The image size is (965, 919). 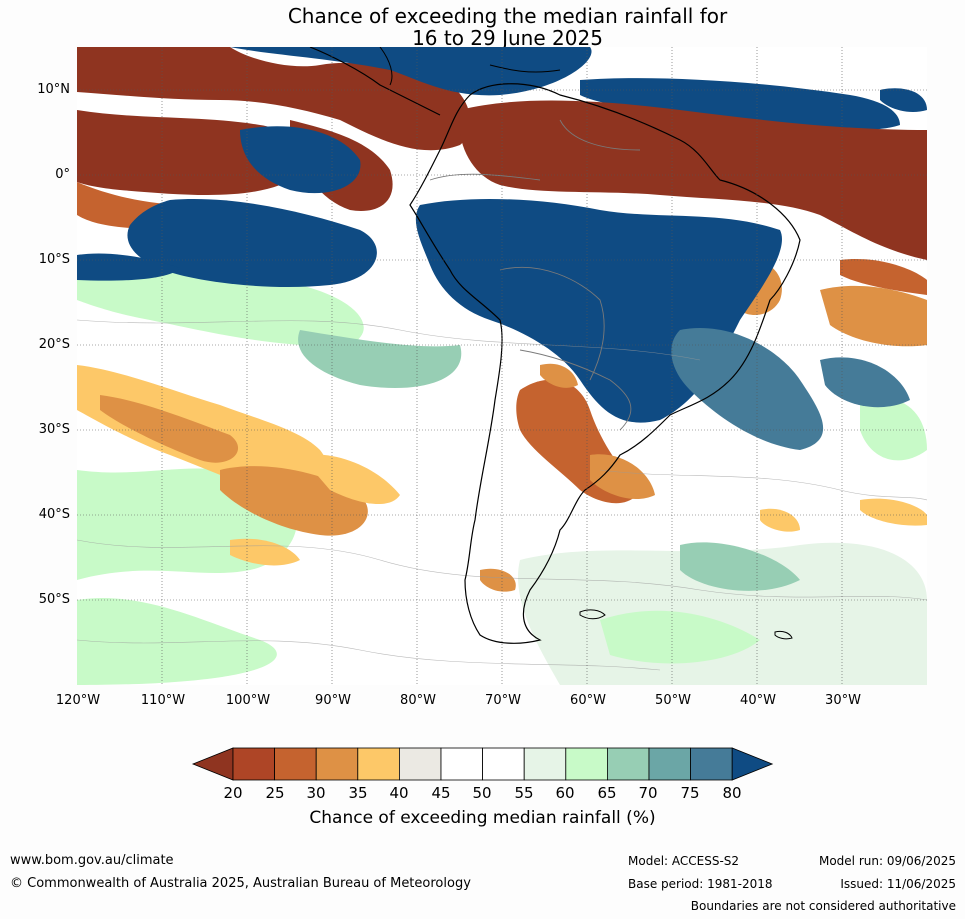 I want to click on colorbar-high-extension, so click(x=752, y=764).